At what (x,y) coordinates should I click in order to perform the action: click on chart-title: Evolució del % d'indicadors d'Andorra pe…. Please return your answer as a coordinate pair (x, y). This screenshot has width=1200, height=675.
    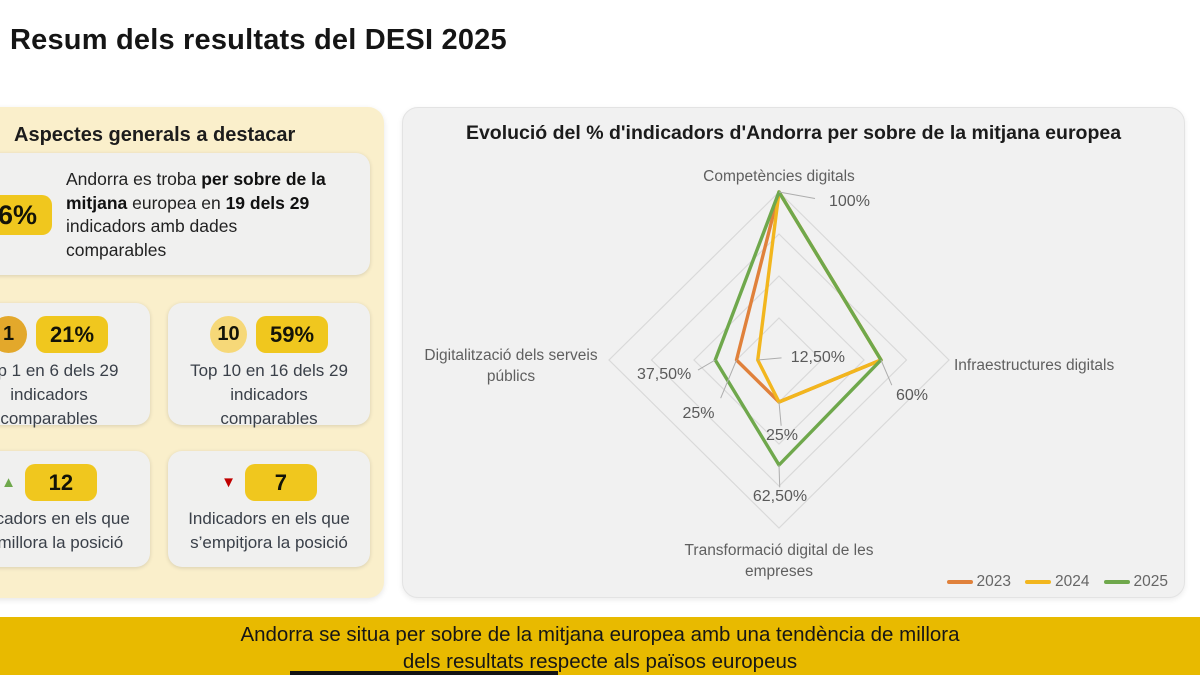
    Looking at the image, I should click on (793, 133).